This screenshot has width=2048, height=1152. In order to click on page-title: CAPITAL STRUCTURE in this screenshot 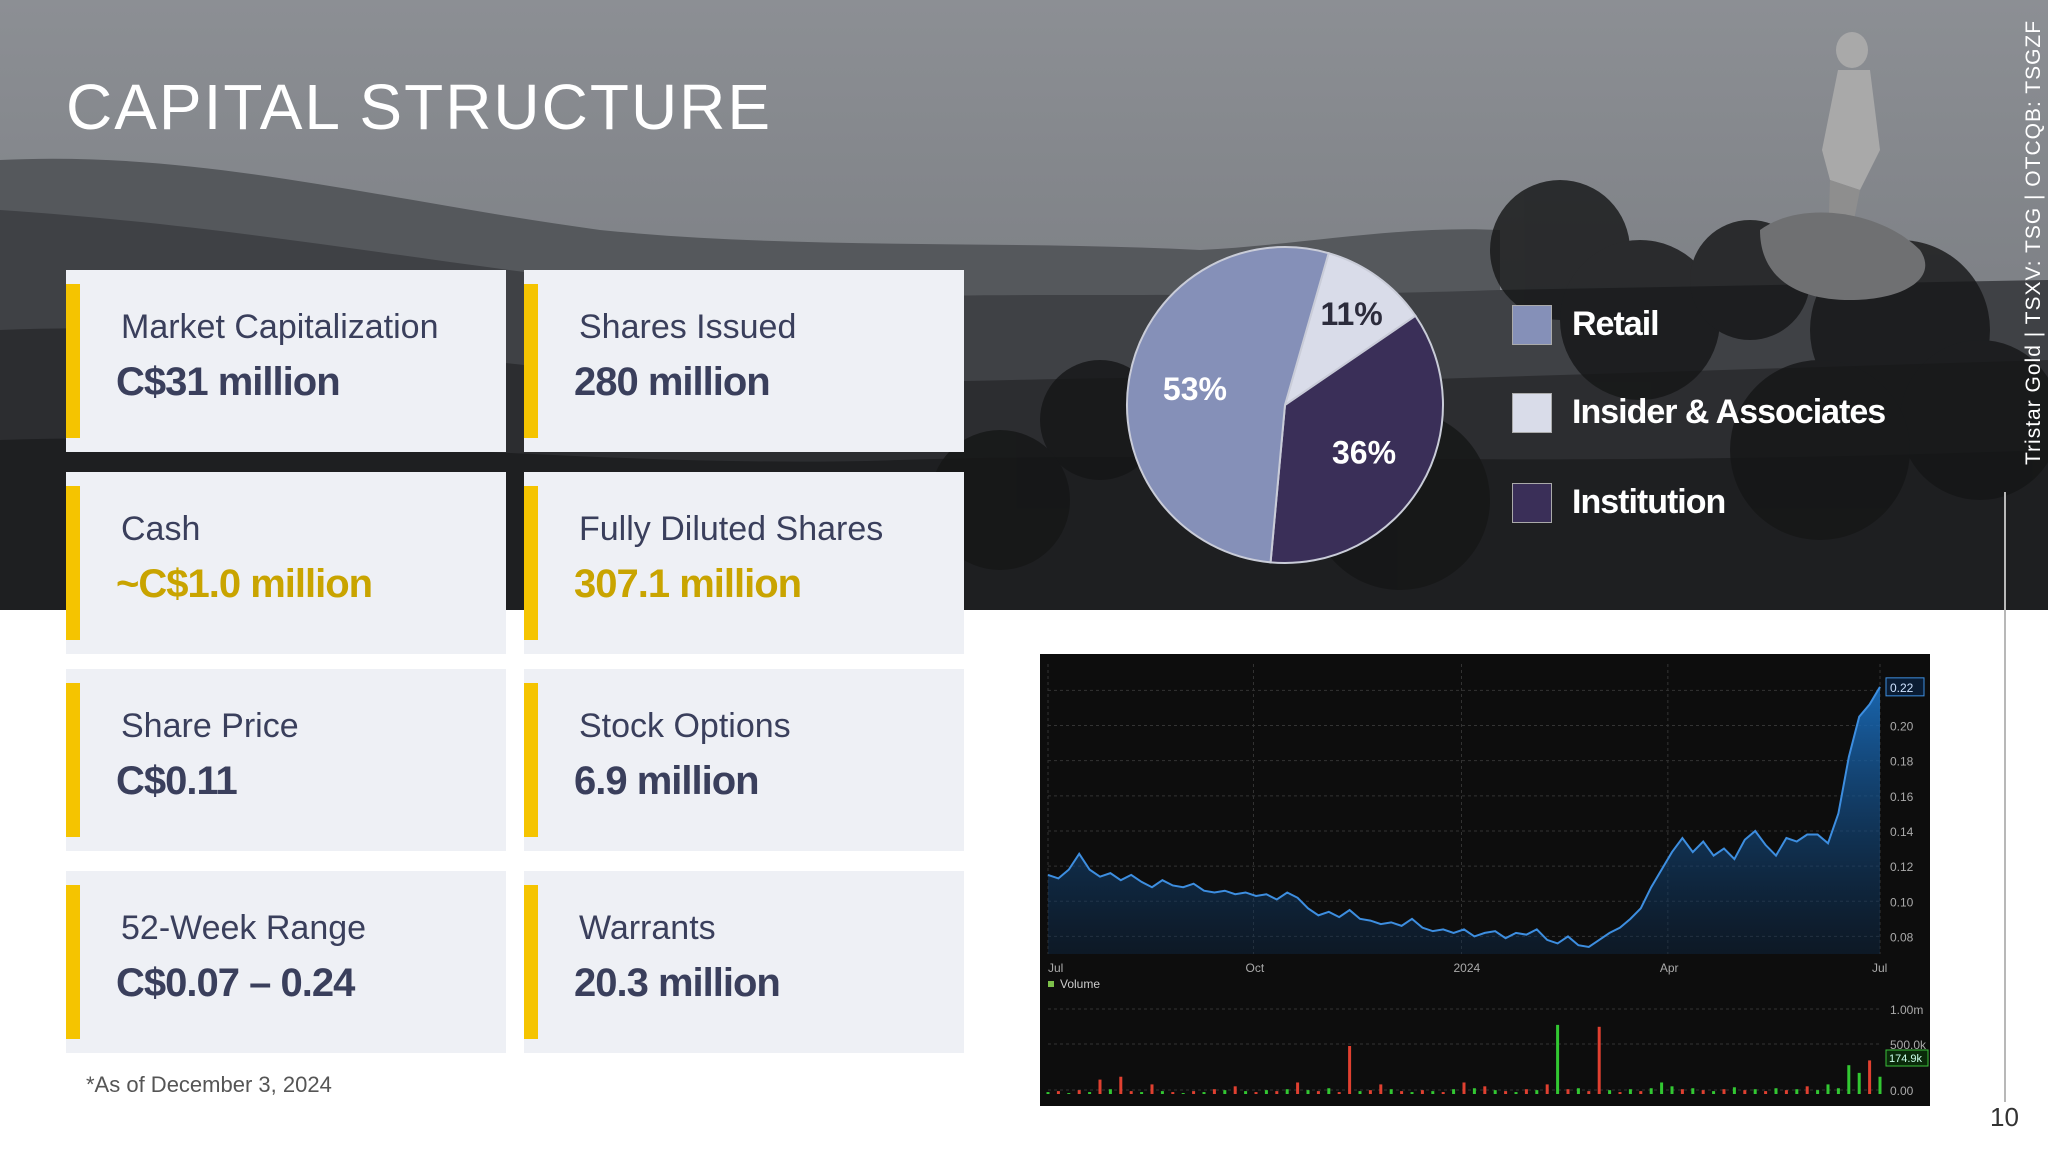, I will do `click(419, 107)`.